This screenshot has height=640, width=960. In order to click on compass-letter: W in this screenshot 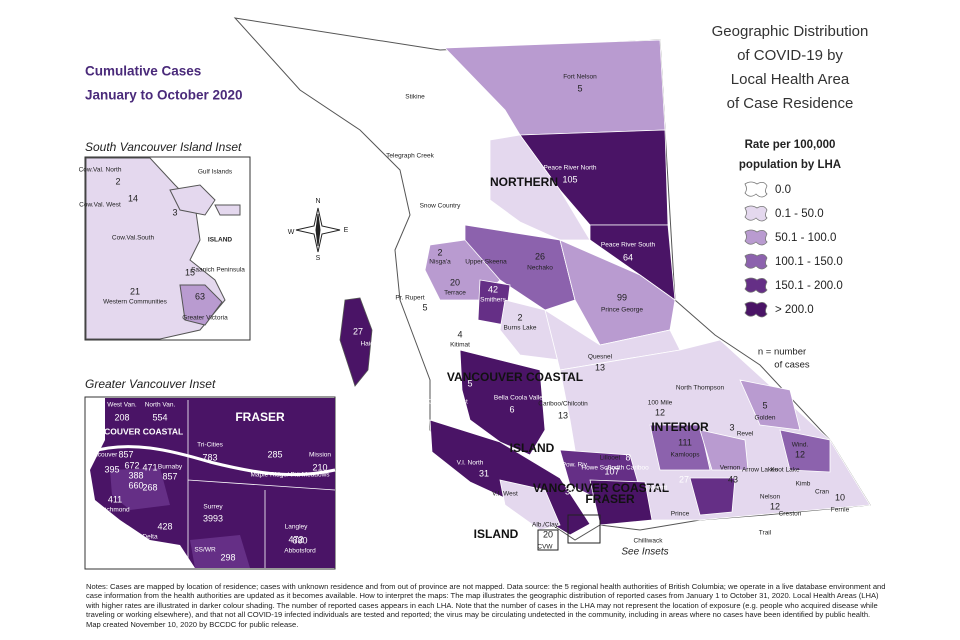, I will do `click(291, 232)`.